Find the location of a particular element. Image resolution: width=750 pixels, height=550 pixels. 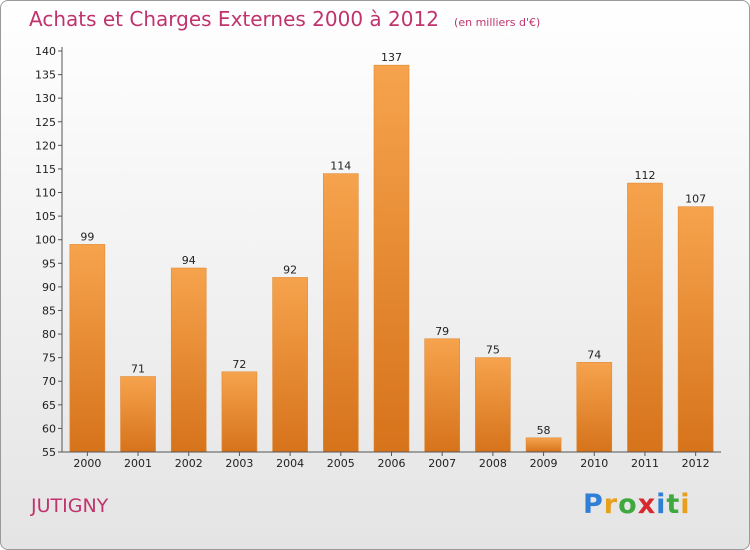

chart-title: Achats et Charges Externes 2000 à 2012 is located at coordinates (234, 19).